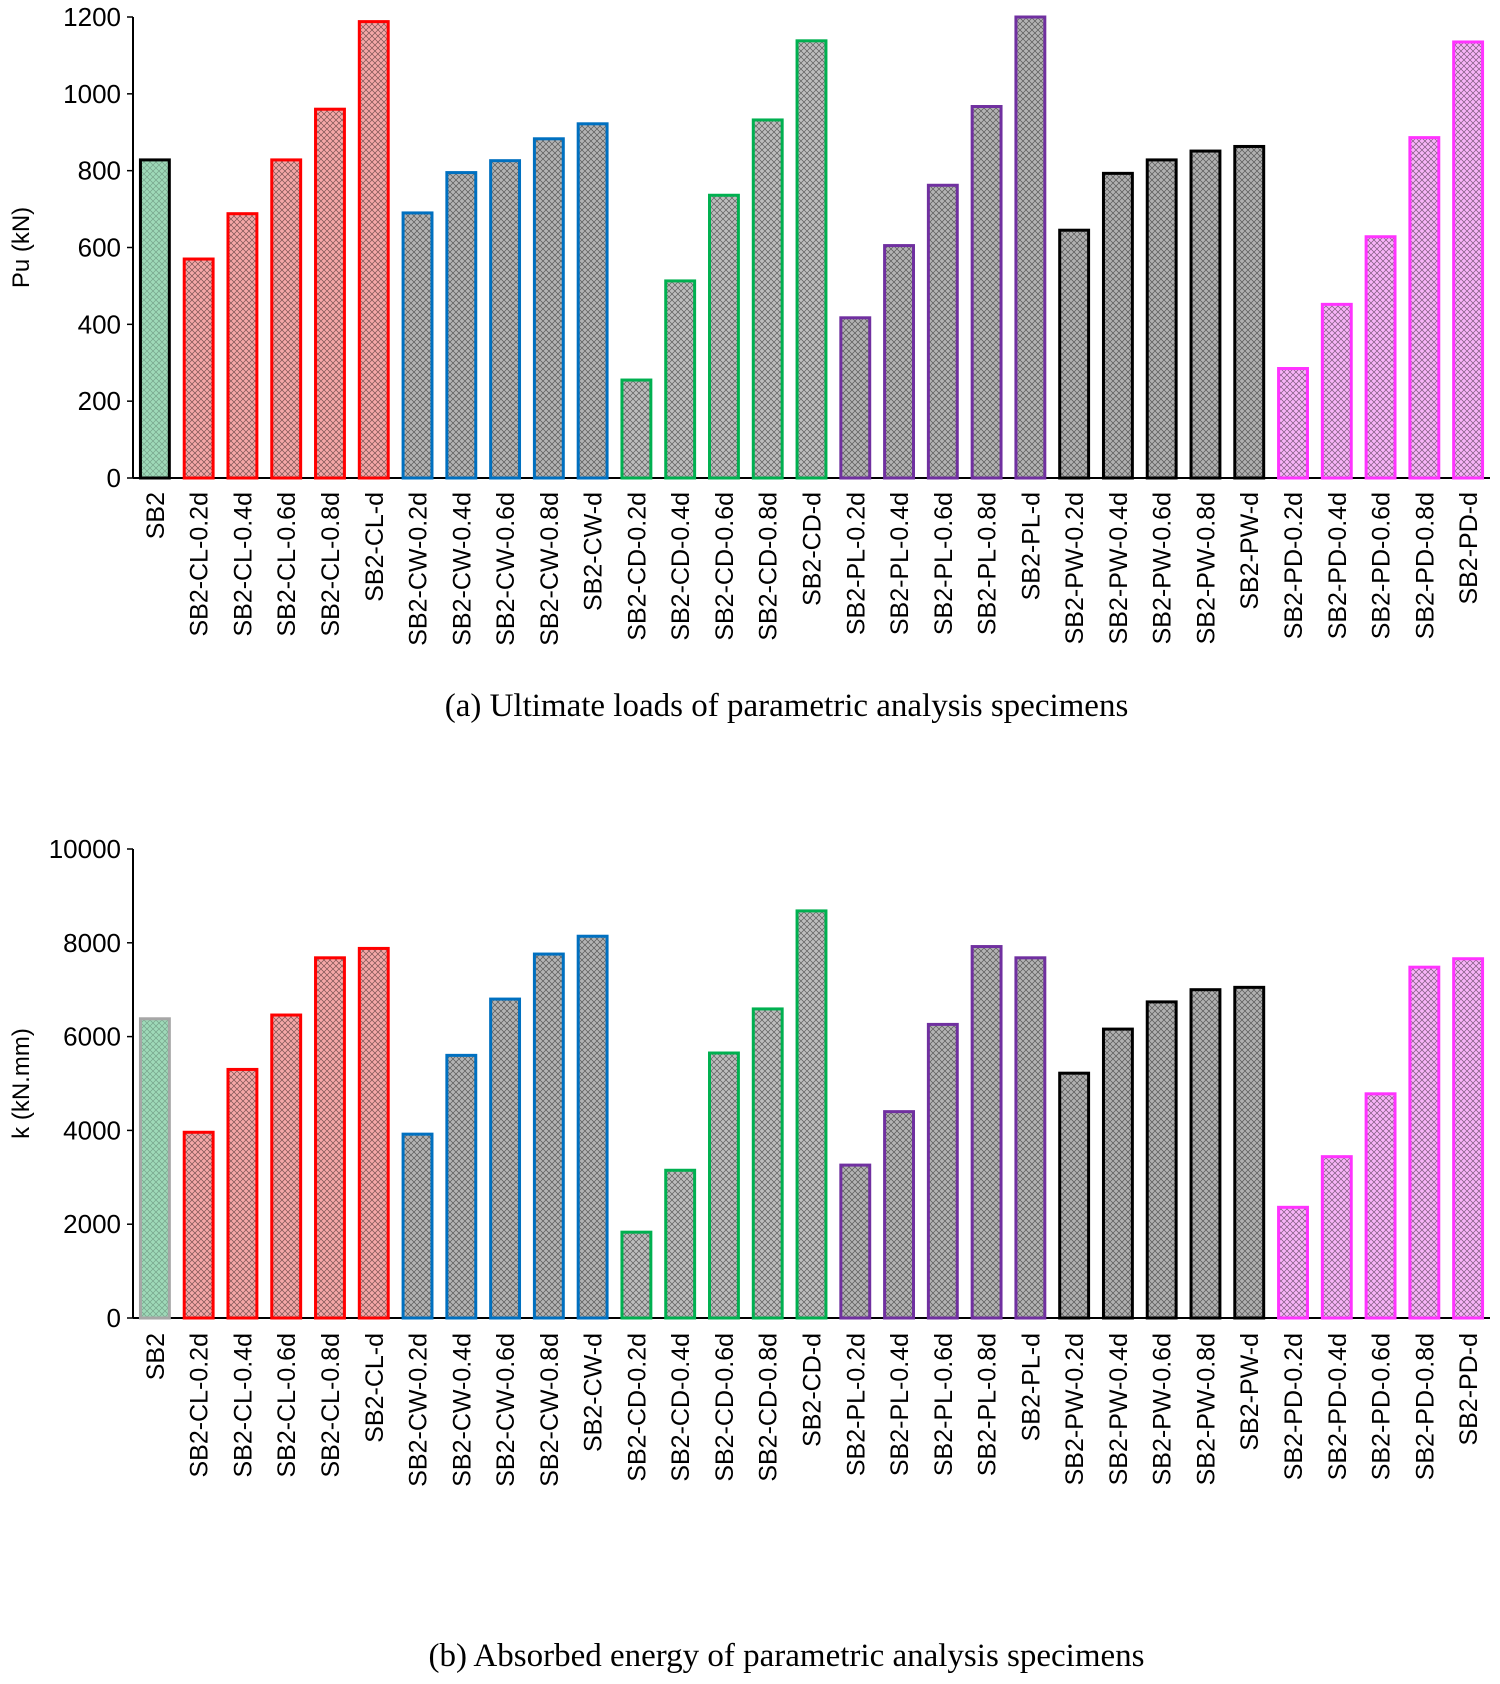  What do you see at coordinates (1425, 1406) in the screenshot?
I see `x-tick-label: SB2-PD-0.8d` at bounding box center [1425, 1406].